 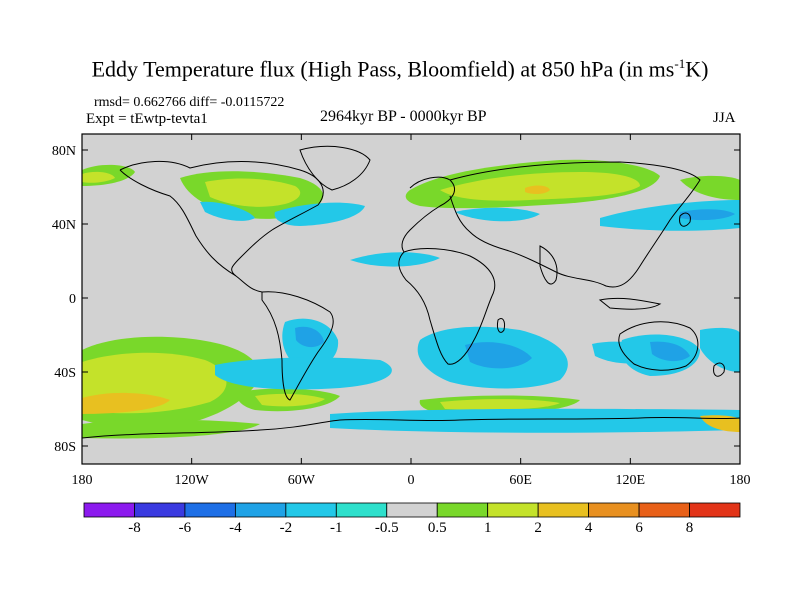 I want to click on patch-mid-asia-blue, so click(x=497, y=214).